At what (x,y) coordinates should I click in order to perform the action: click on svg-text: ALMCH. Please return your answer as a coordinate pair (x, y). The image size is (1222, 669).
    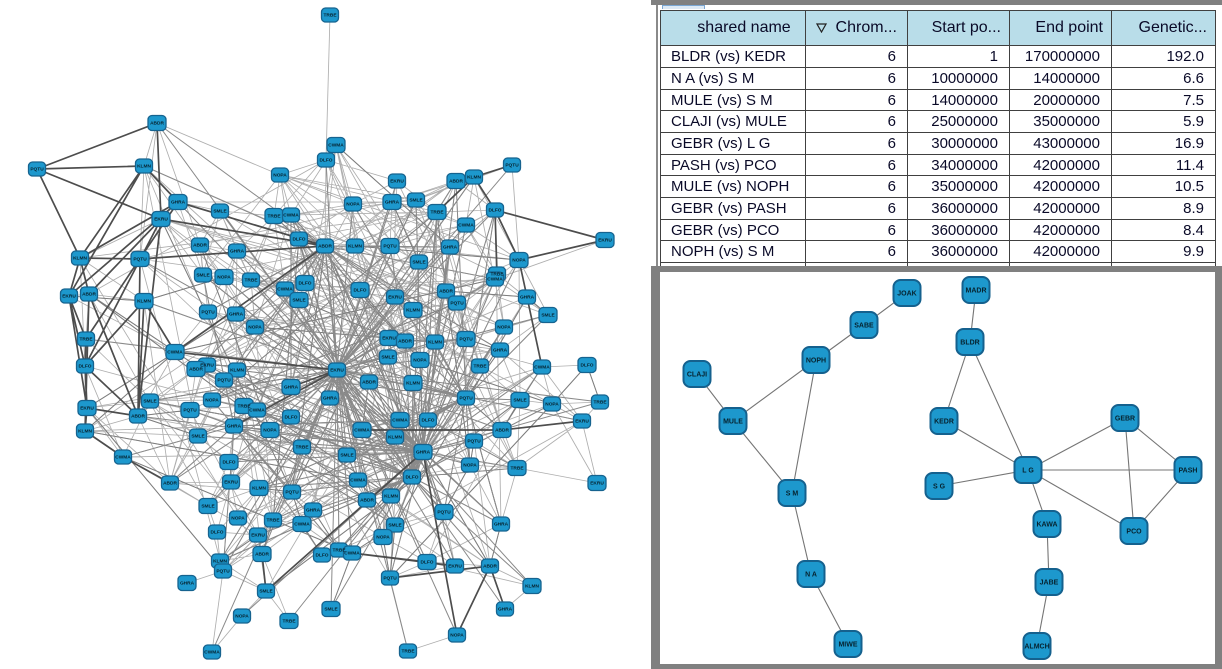
    Looking at the image, I should click on (1036, 647).